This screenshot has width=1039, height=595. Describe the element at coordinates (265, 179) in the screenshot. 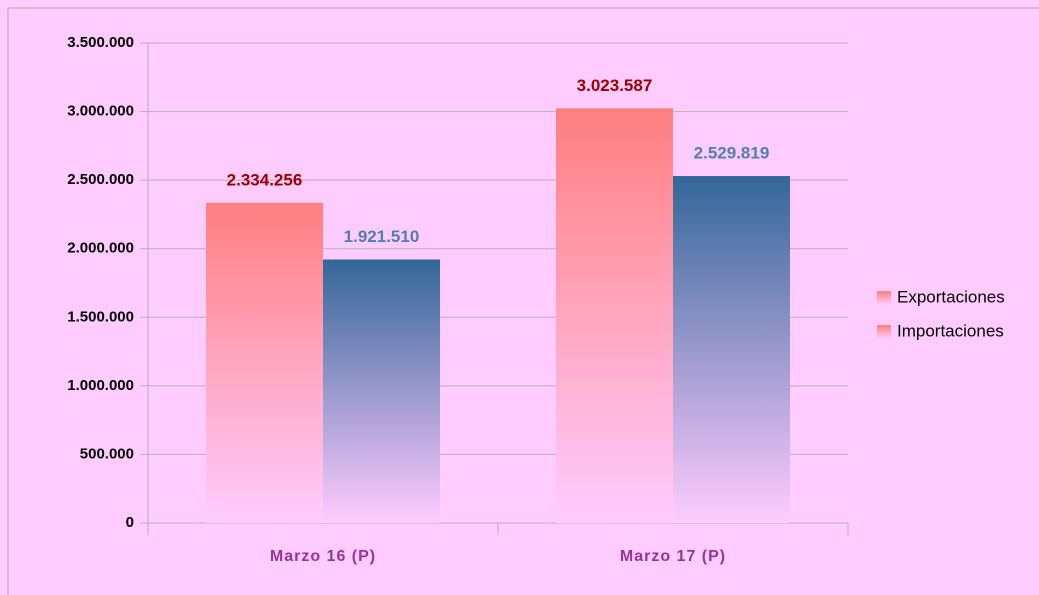

I see `value-label: 2.334.256` at that location.